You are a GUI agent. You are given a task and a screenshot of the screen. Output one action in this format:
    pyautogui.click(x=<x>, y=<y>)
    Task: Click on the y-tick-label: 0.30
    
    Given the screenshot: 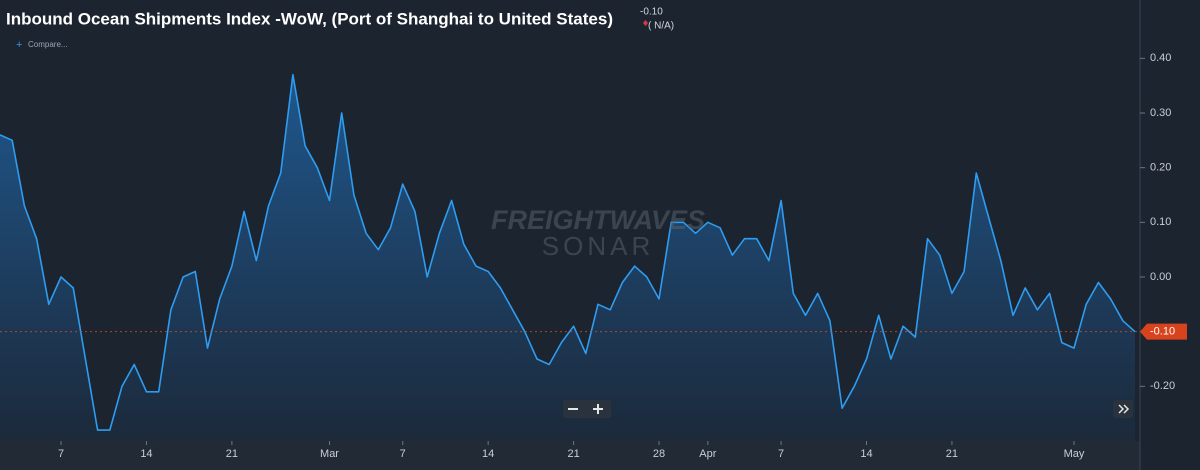 What is the action you would take?
    pyautogui.click(x=1160, y=113)
    